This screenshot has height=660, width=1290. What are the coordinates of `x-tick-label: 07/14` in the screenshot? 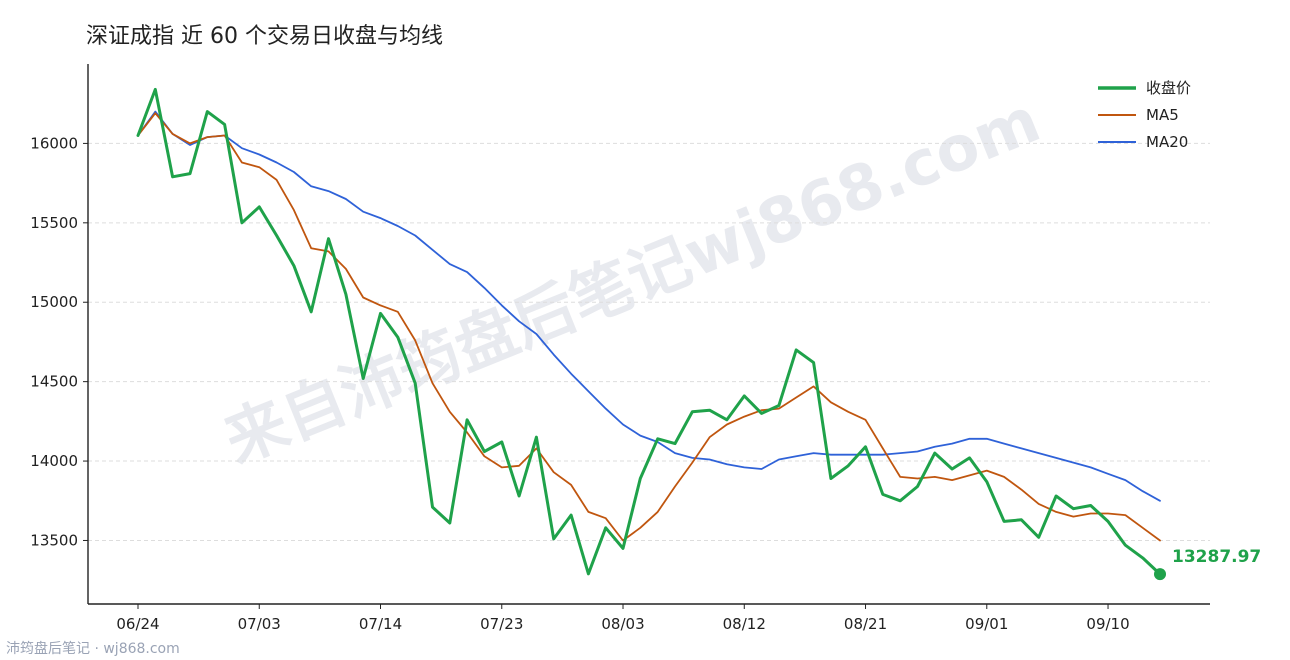 It's located at (380, 624).